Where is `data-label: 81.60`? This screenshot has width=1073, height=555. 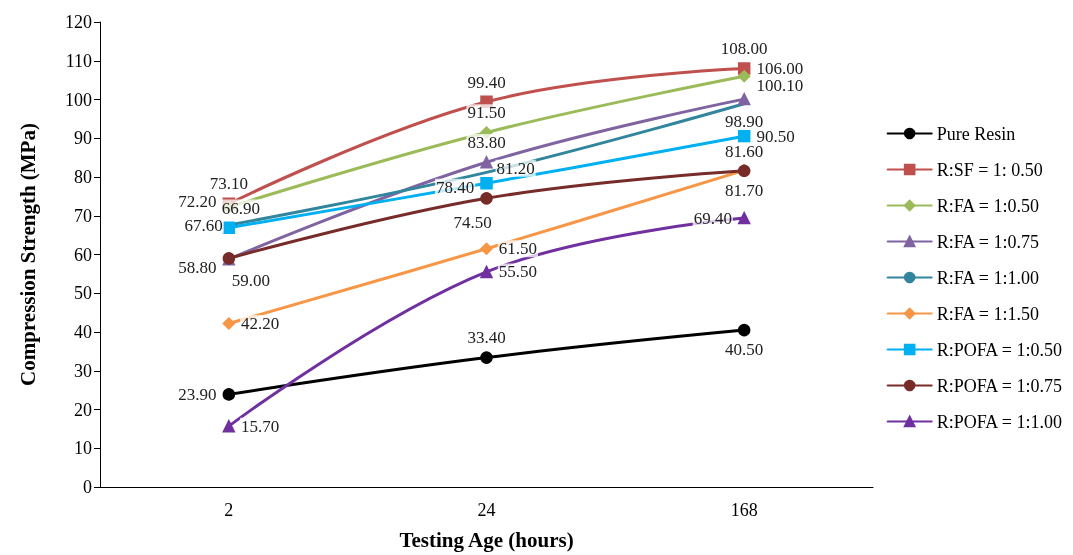 data-label: 81.60 is located at coordinates (744, 151).